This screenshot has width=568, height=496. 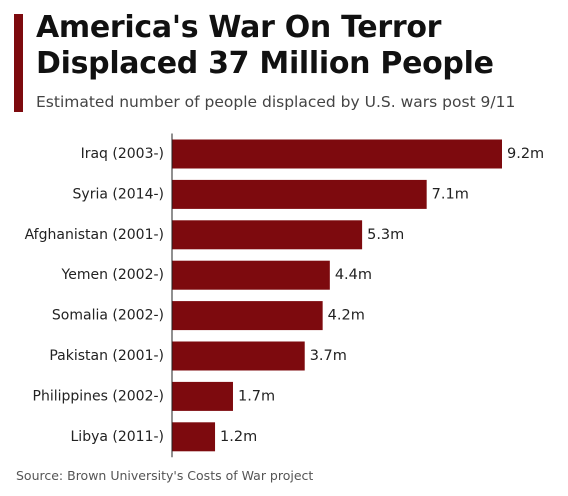 I want to click on category-label: Yemen (2002-), so click(x=112, y=275).